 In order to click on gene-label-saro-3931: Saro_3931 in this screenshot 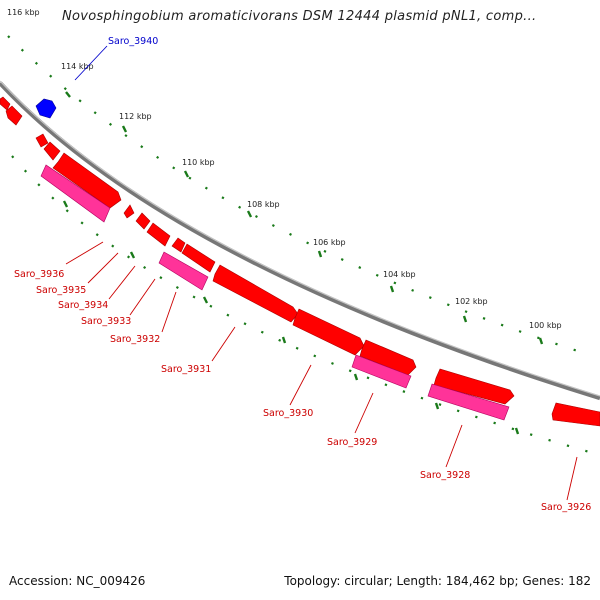, I will do `click(186, 369)`.